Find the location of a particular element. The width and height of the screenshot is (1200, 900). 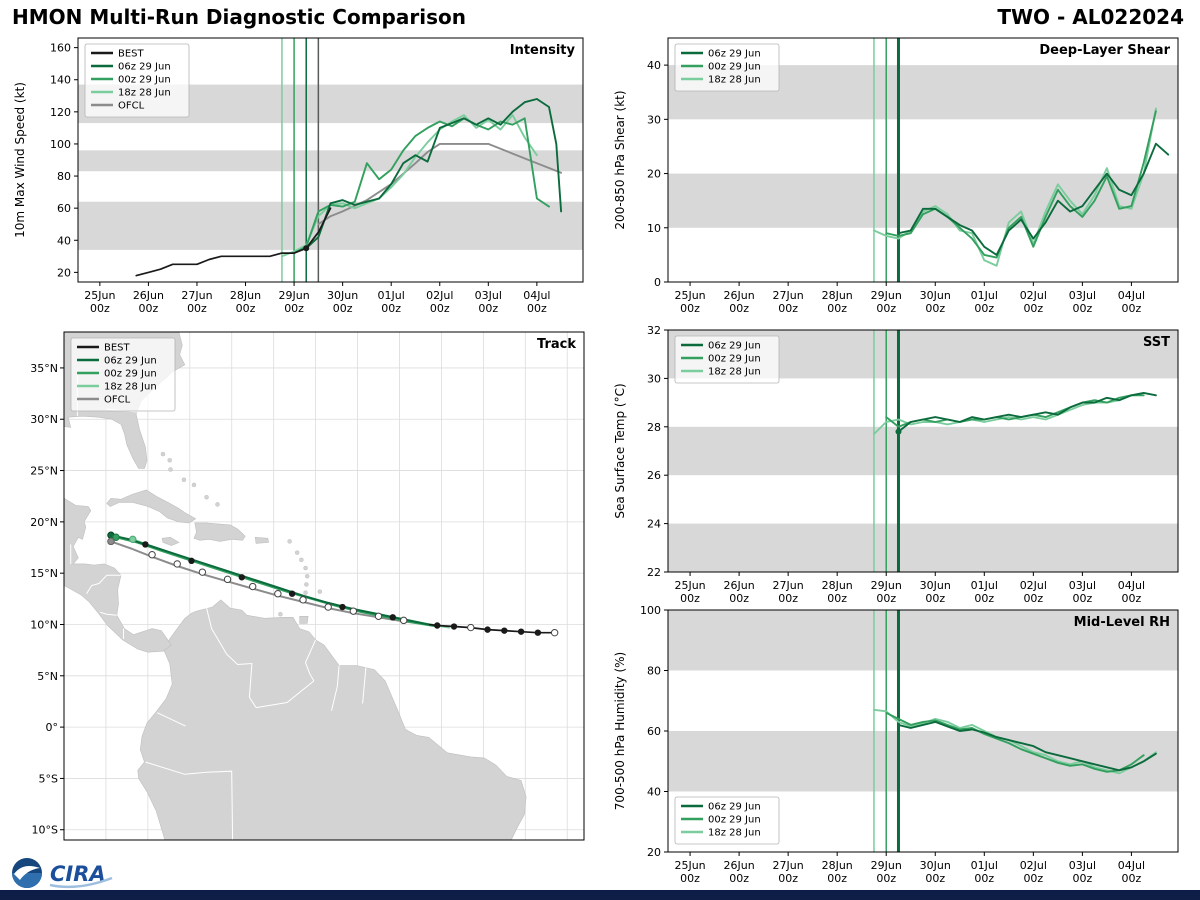

svg-text: 10°S is located at coordinates (45, 830).